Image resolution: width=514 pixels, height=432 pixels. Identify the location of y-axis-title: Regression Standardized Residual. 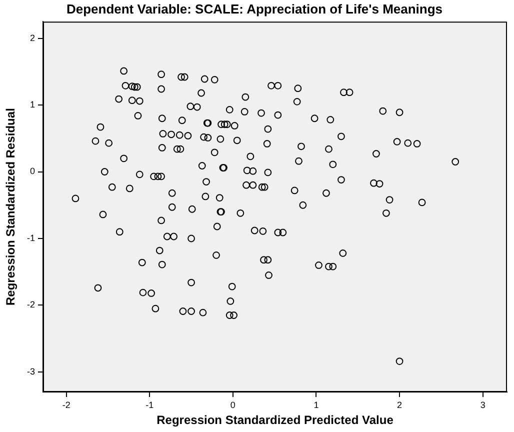
(11, 207).